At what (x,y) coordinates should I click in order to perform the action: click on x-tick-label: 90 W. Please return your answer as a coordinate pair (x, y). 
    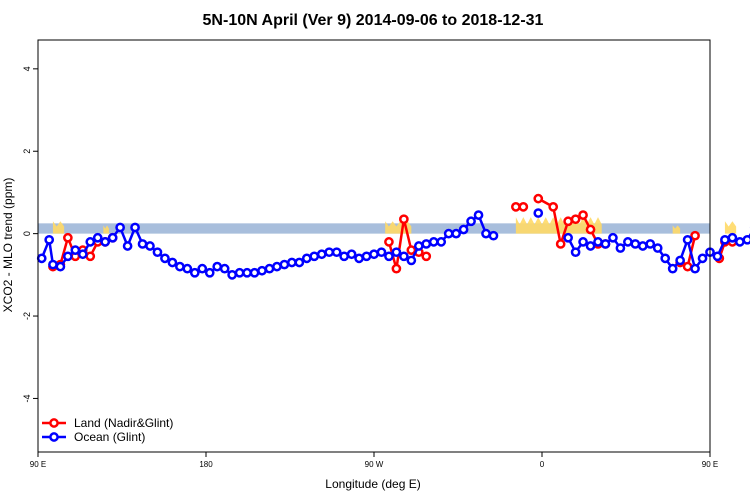
    Looking at the image, I should click on (374, 464).